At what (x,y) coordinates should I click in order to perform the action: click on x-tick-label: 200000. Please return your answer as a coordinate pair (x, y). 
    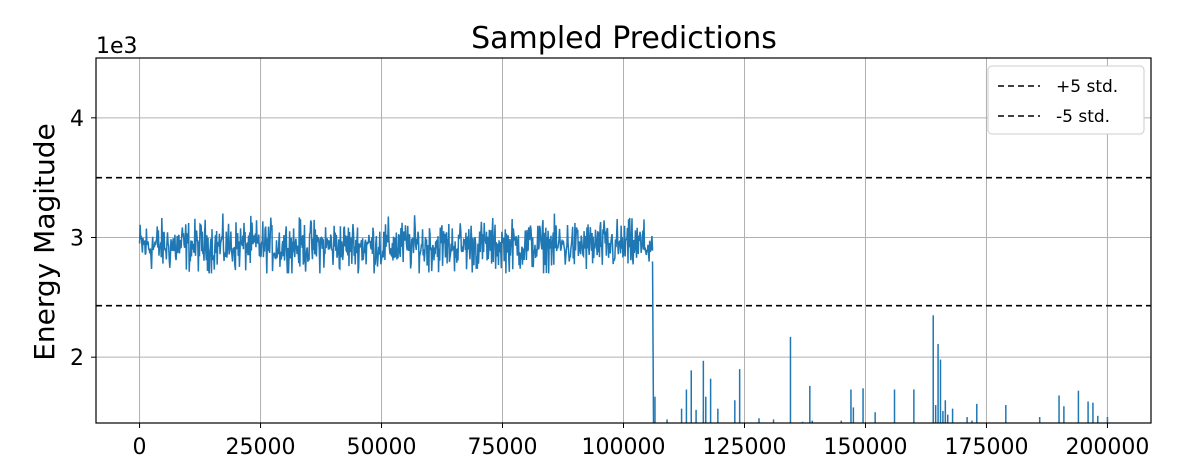
    Looking at the image, I should click on (1107, 447).